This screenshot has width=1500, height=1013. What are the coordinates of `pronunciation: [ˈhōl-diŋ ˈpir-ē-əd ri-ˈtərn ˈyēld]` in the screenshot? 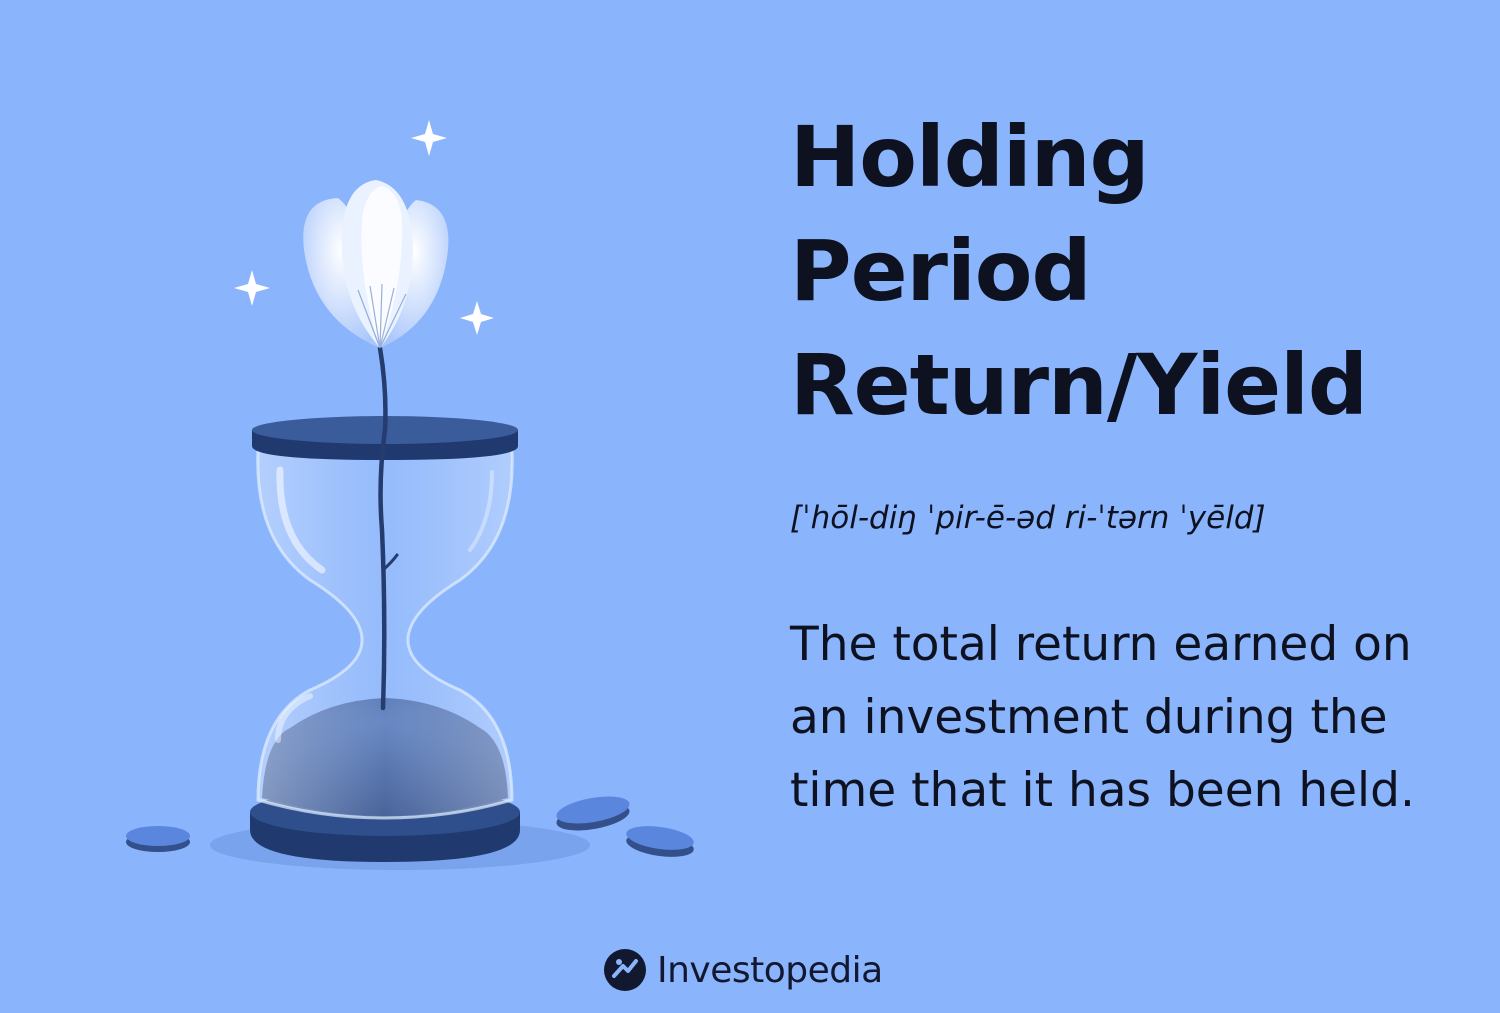 It's located at (1028, 518).